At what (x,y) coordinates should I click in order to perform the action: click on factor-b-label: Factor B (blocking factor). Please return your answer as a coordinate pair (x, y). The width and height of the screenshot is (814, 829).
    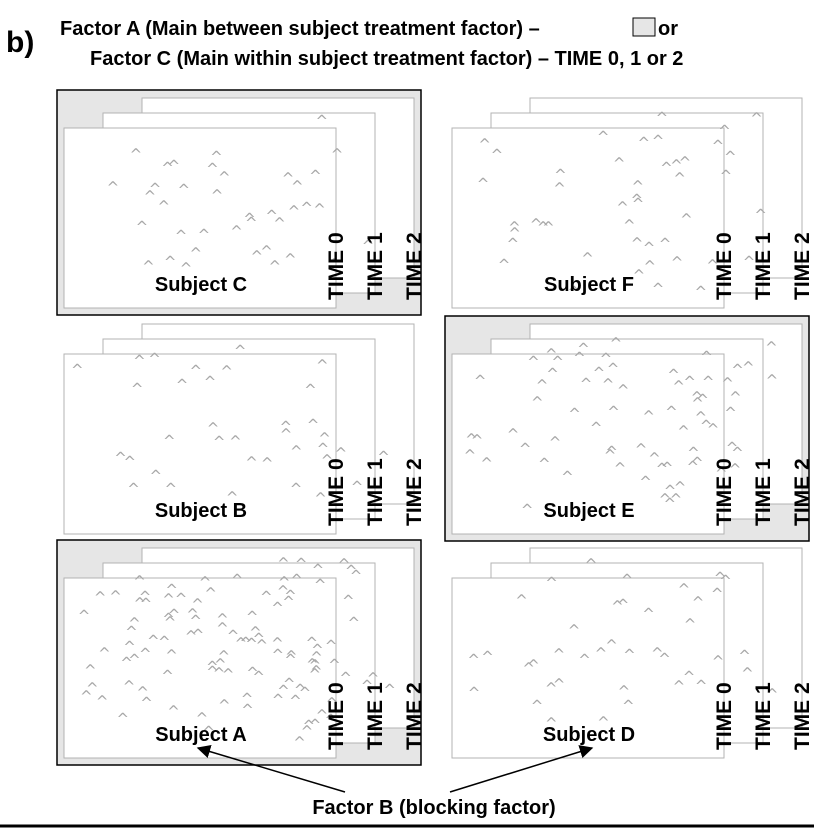
    Looking at the image, I should click on (433, 808).